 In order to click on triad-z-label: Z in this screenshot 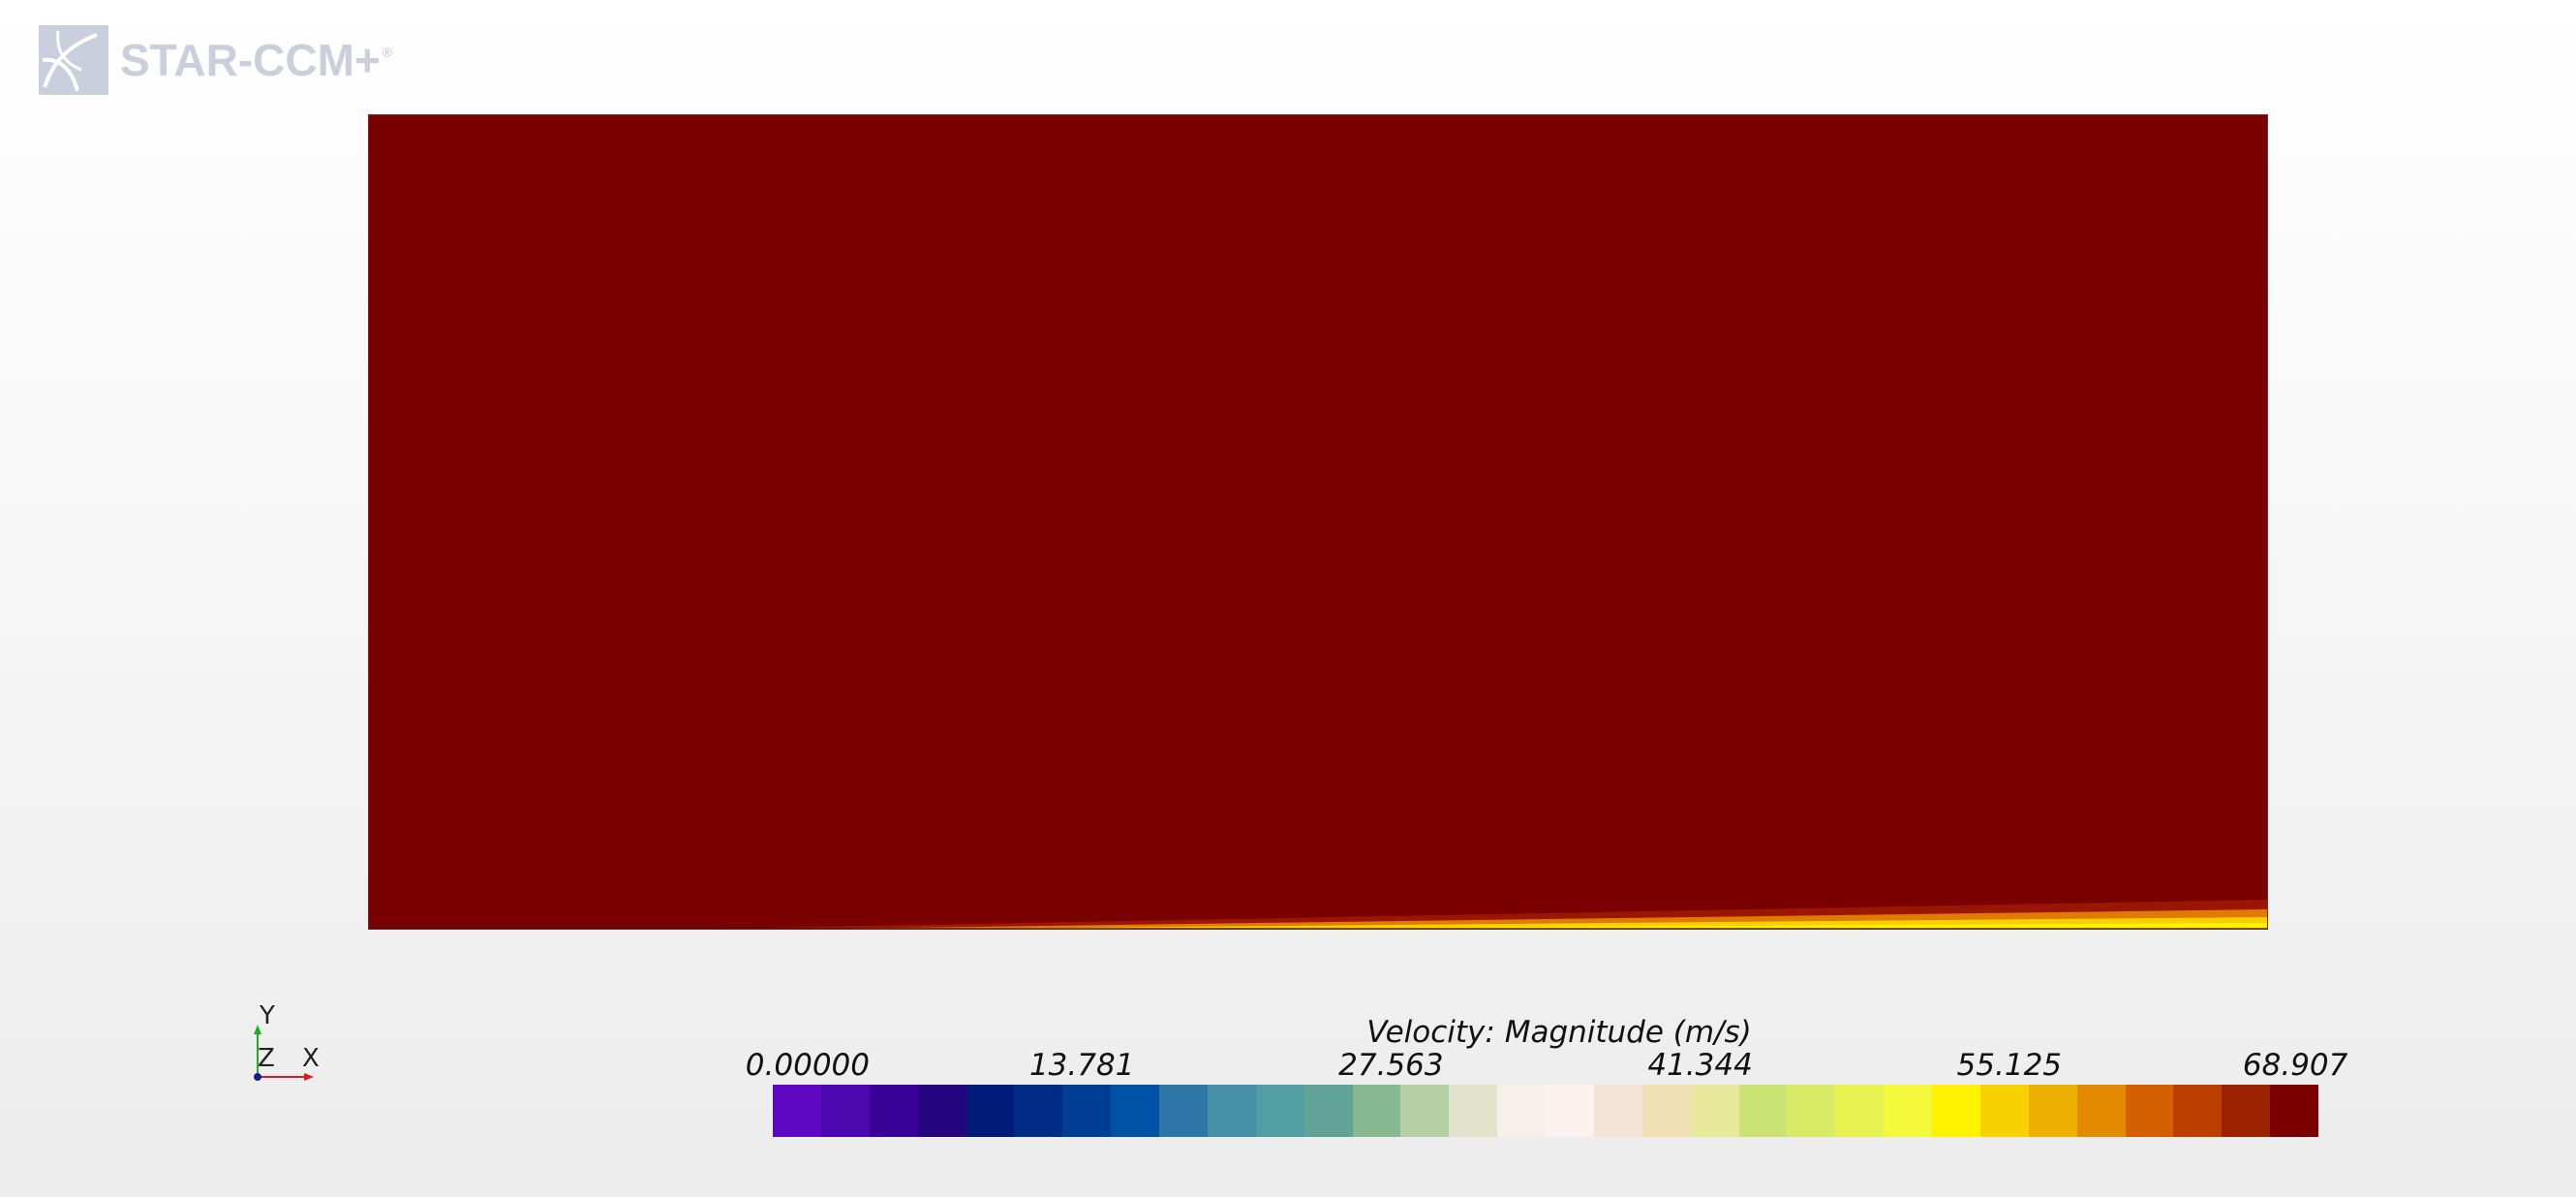, I will do `click(266, 1058)`.